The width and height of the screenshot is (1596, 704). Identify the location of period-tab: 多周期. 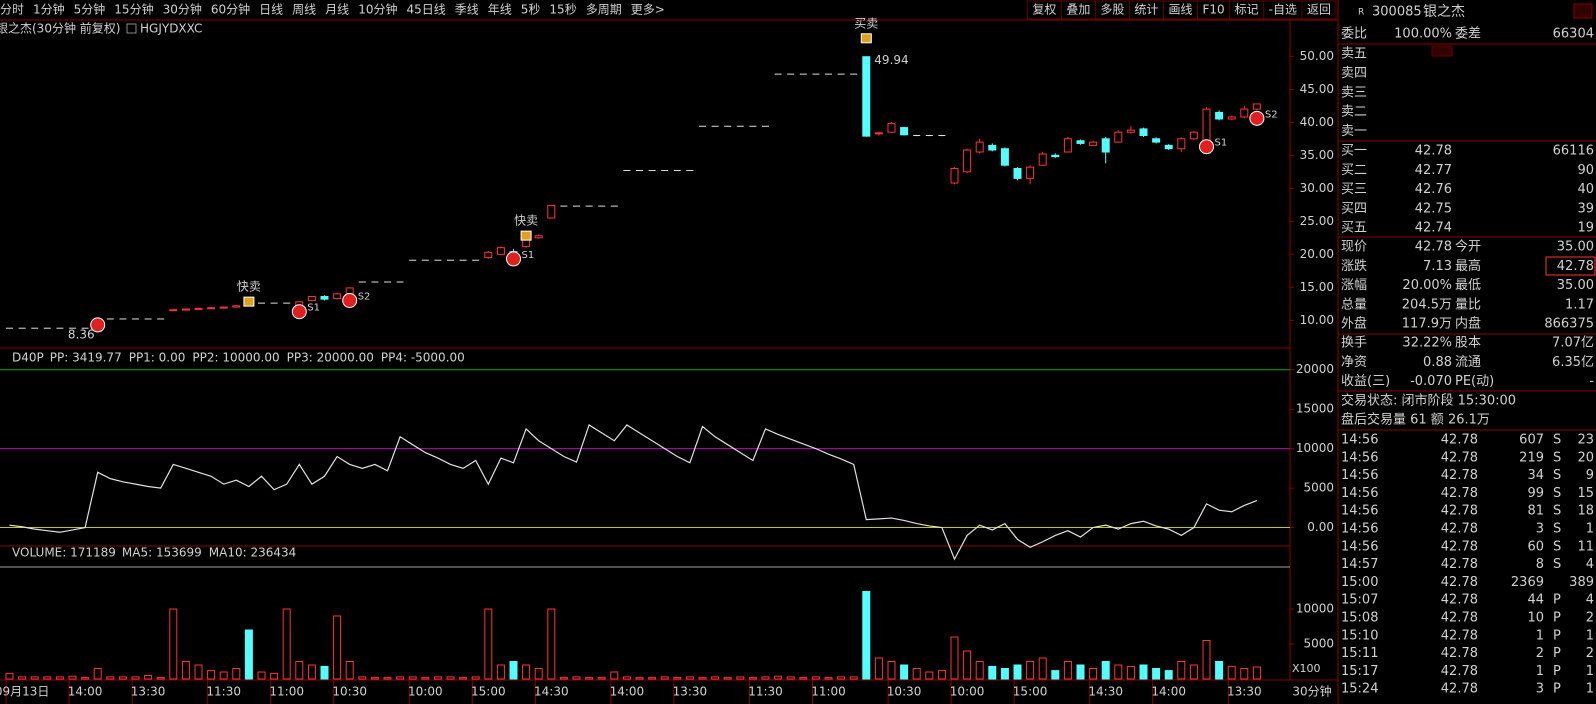
(604, 10).